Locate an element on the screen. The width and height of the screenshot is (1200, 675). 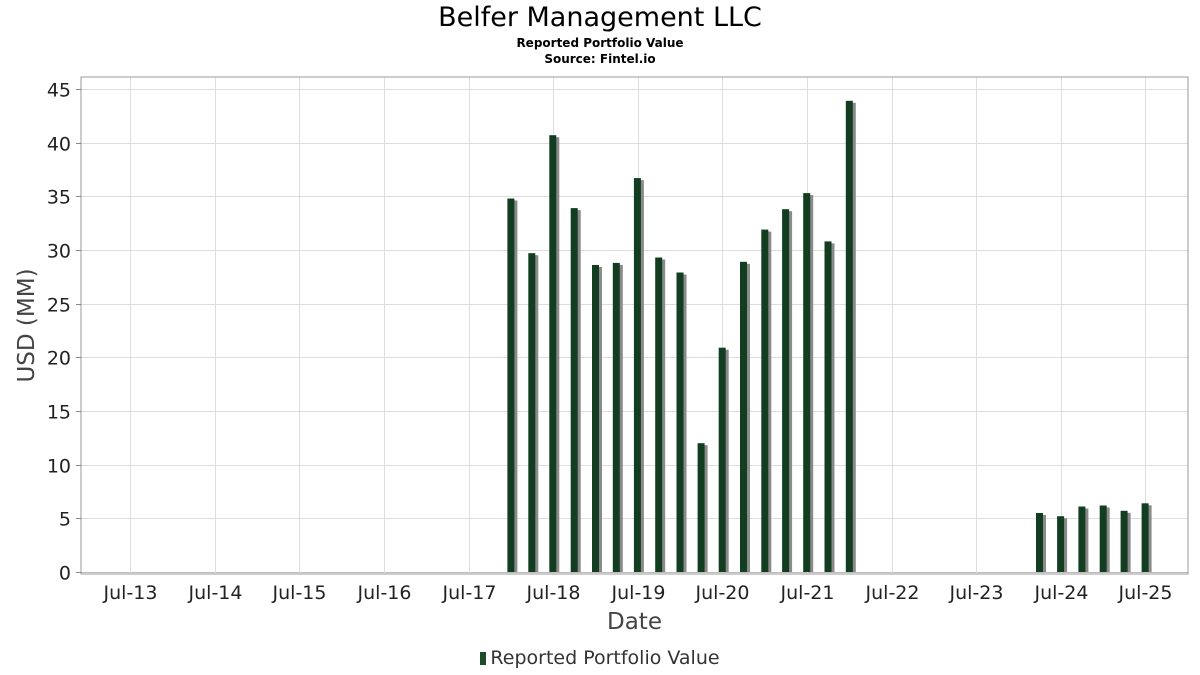
x-axis-title: Date is located at coordinates (634, 622).